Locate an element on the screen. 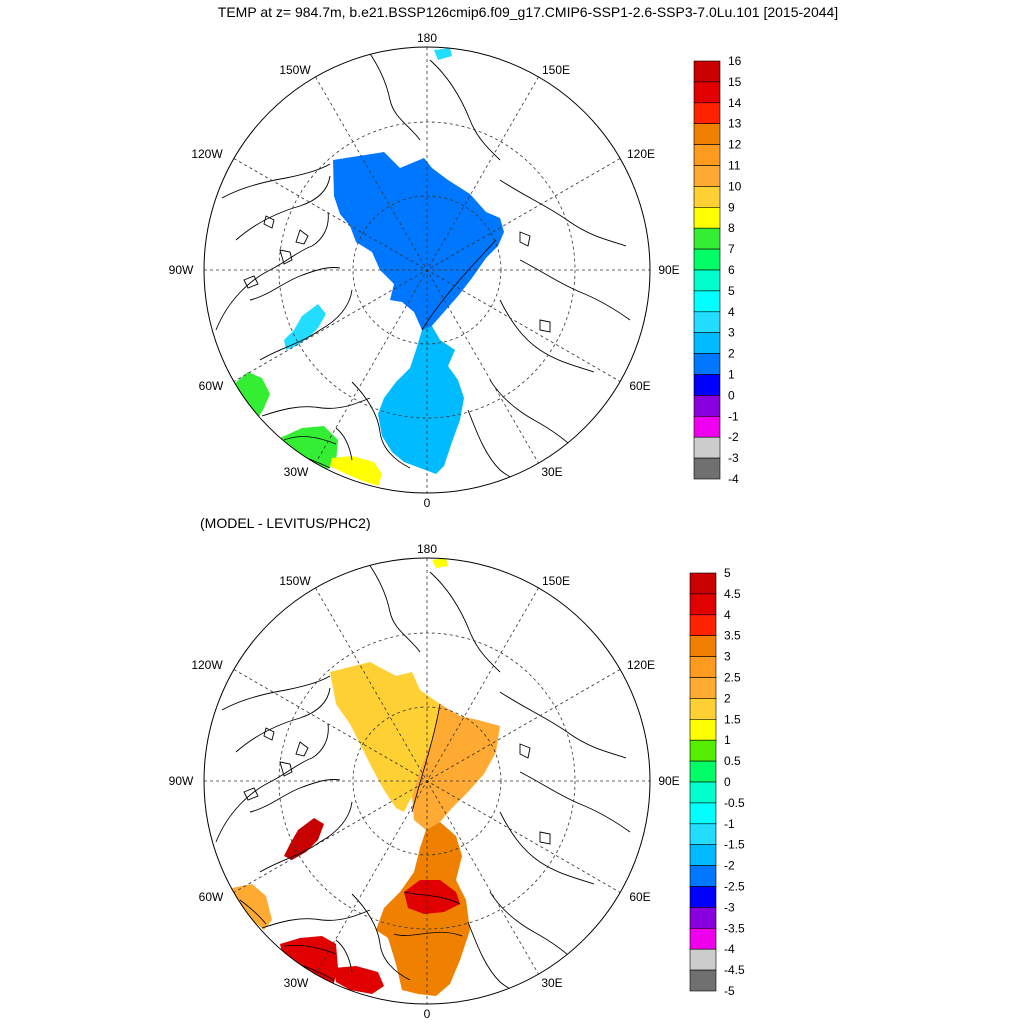 The width and height of the screenshot is (1024, 1024). cbBot-label-15: -2.5 is located at coordinates (734, 887).